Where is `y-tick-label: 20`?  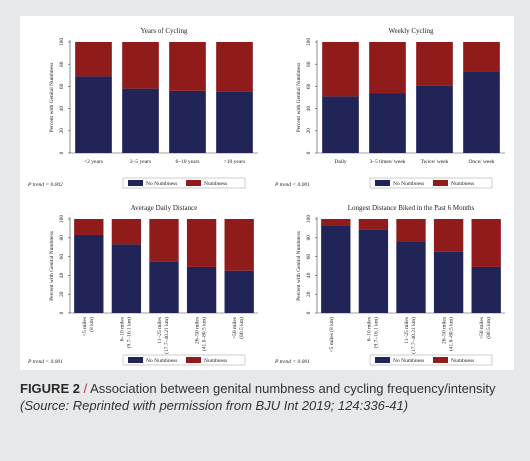 y-tick-label: 20 is located at coordinates (309, 131).